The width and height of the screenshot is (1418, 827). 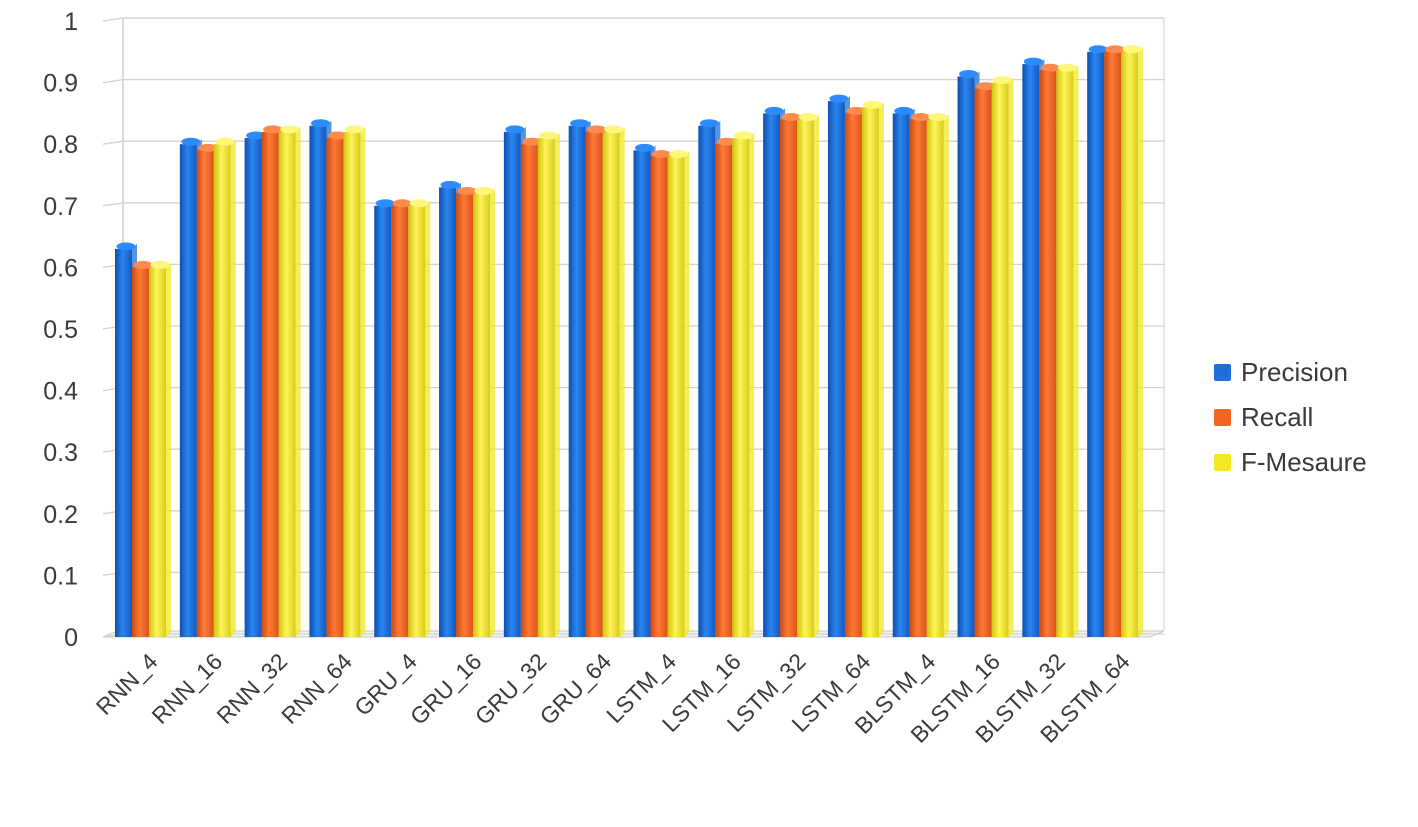 I want to click on x-tick-label: RNN_16, so click(x=187, y=688).